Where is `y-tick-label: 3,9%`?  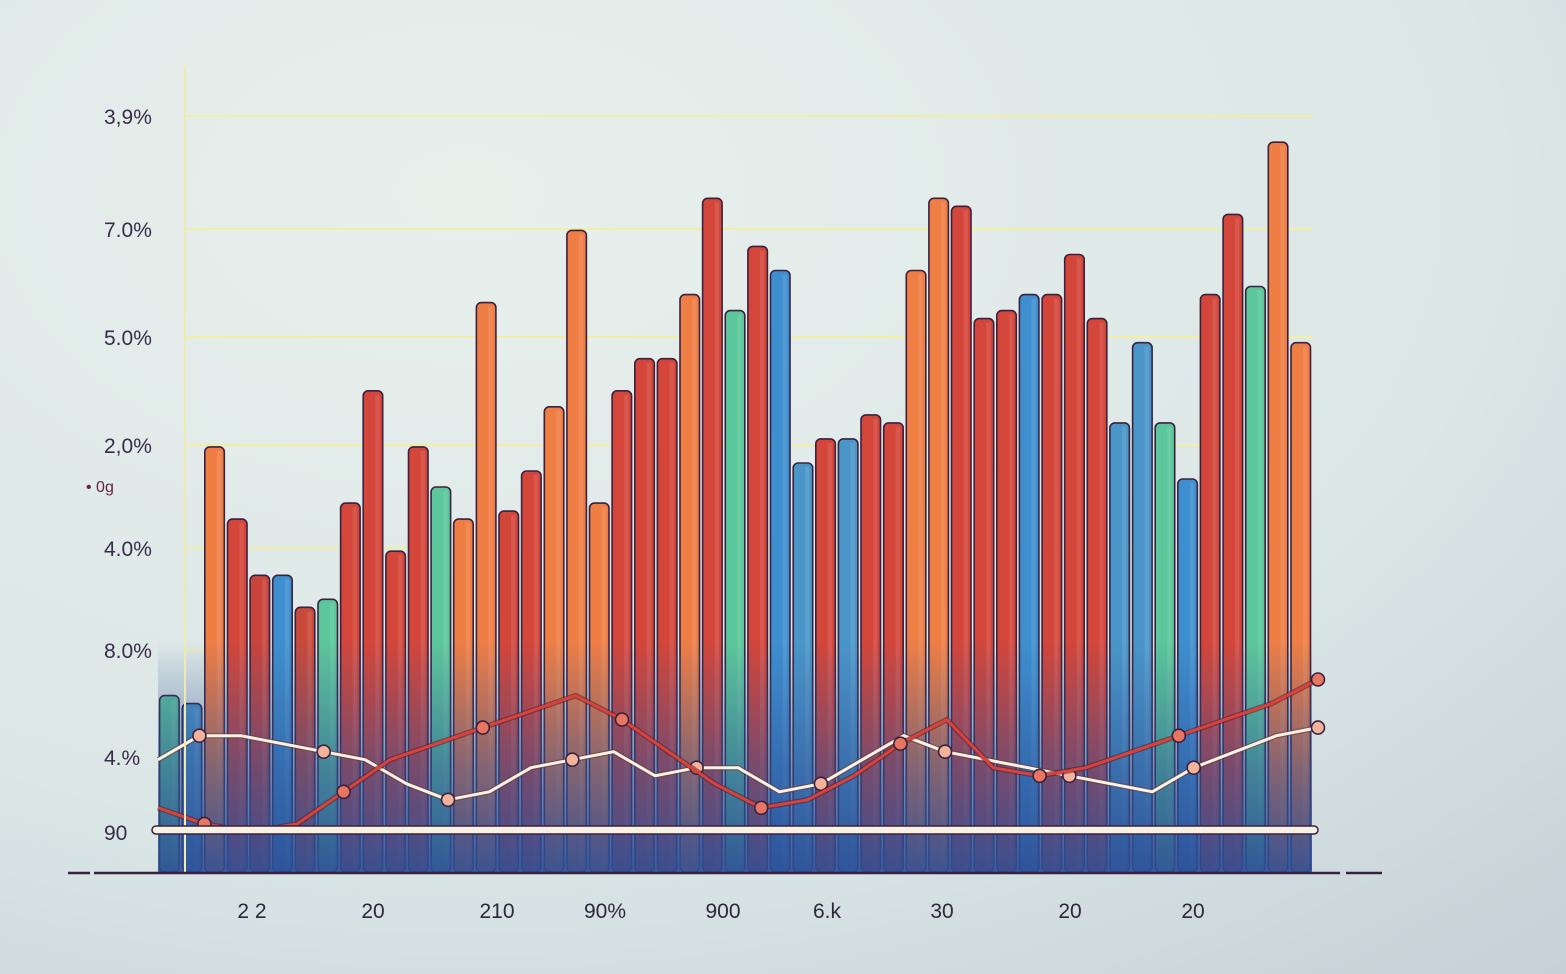
y-tick-label: 3,9% is located at coordinates (128, 117).